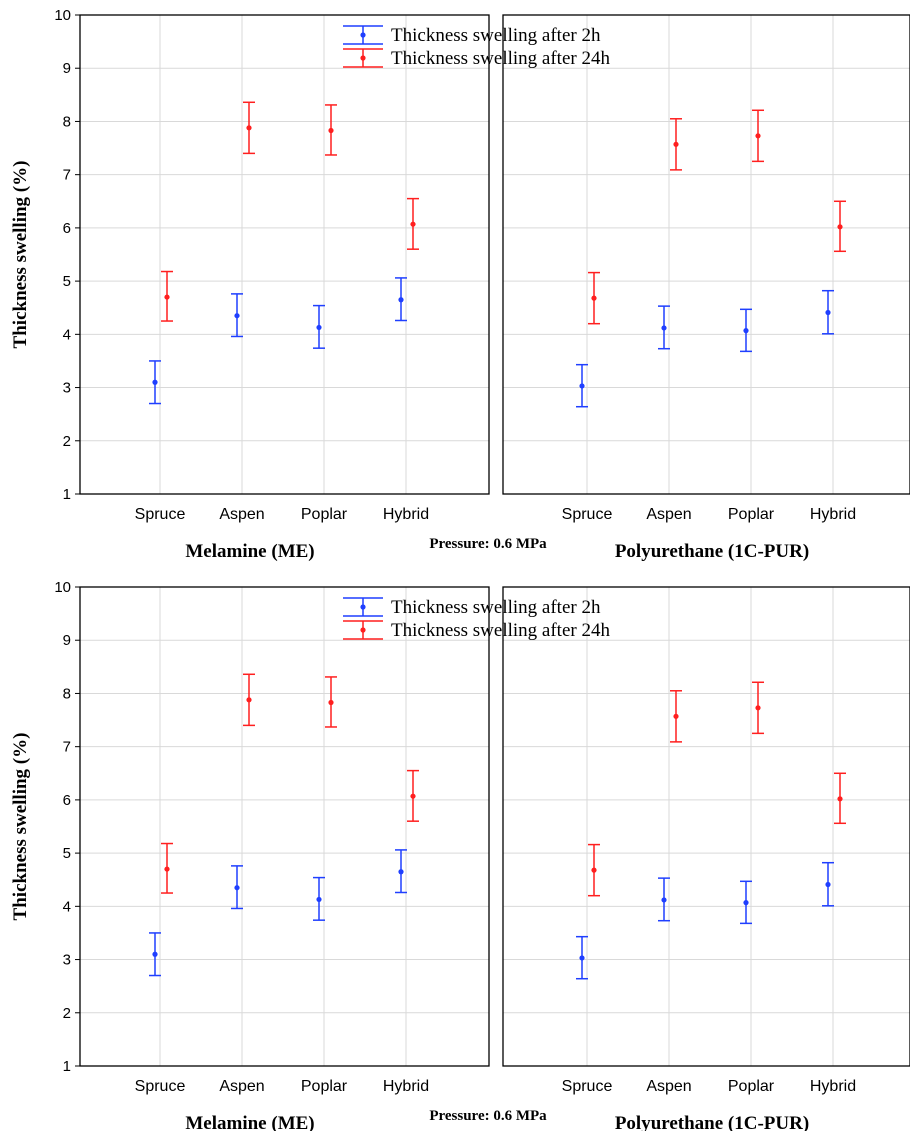 Image resolution: width=910 pixels, height=1131 pixels. Describe the element at coordinates (20, 255) in the screenshot. I see `y-axis-label: Thickness swelling (%)` at that location.